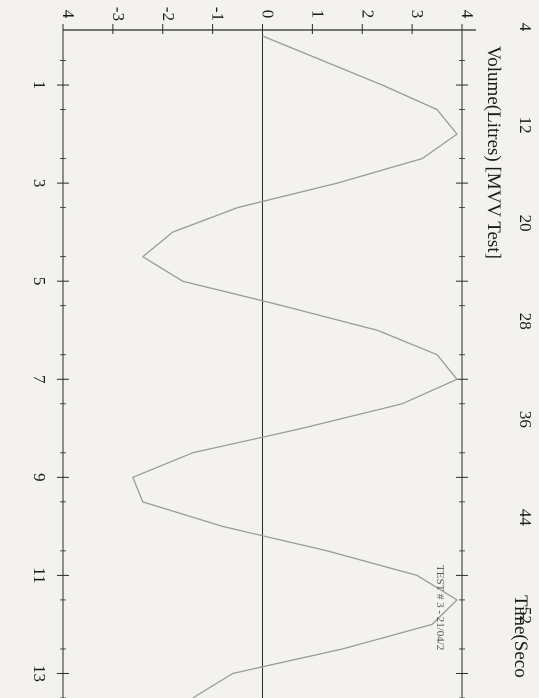 The image size is (539, 698). Describe the element at coordinates (39, 575) in the screenshot. I see `time-tick-label-bottom: 11` at that location.